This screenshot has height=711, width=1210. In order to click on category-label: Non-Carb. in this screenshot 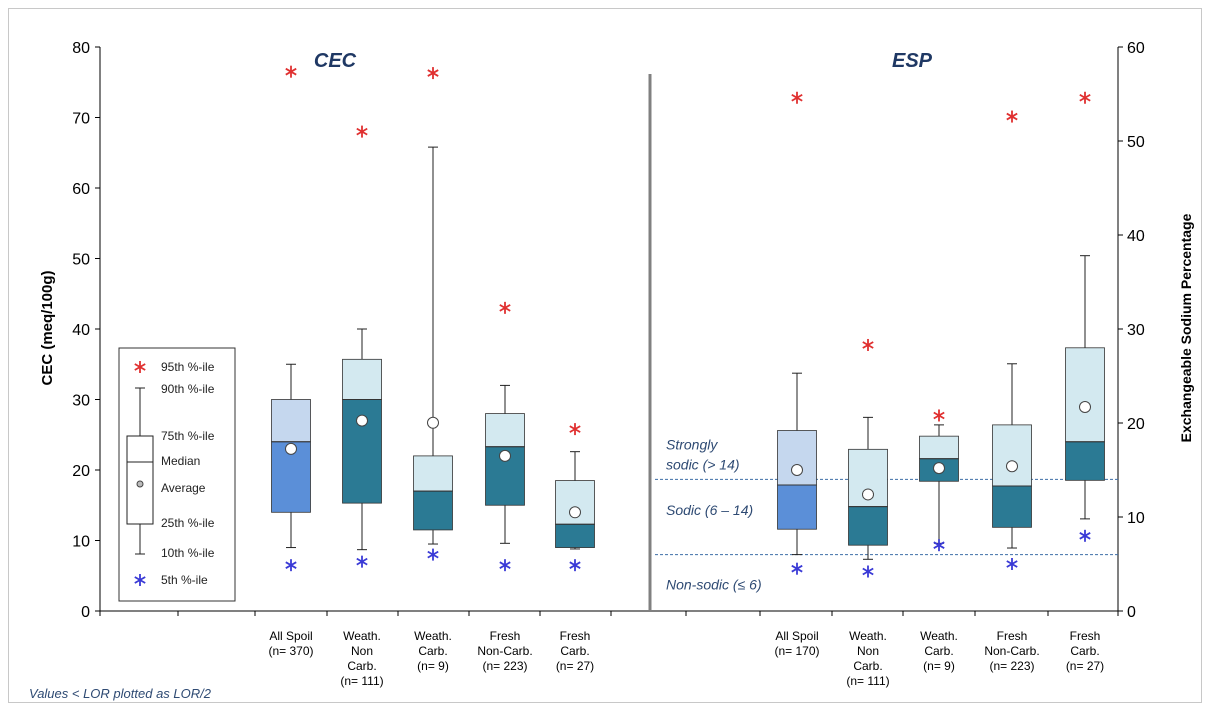, I will do `click(504, 651)`.